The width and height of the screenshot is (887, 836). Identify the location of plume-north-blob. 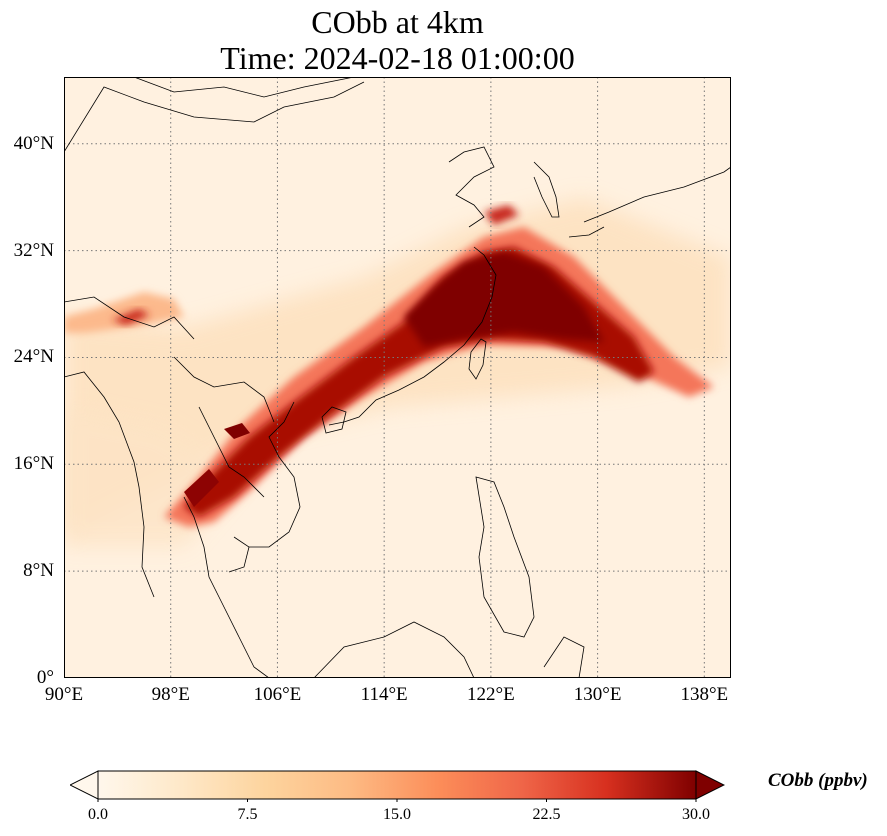
(501, 215).